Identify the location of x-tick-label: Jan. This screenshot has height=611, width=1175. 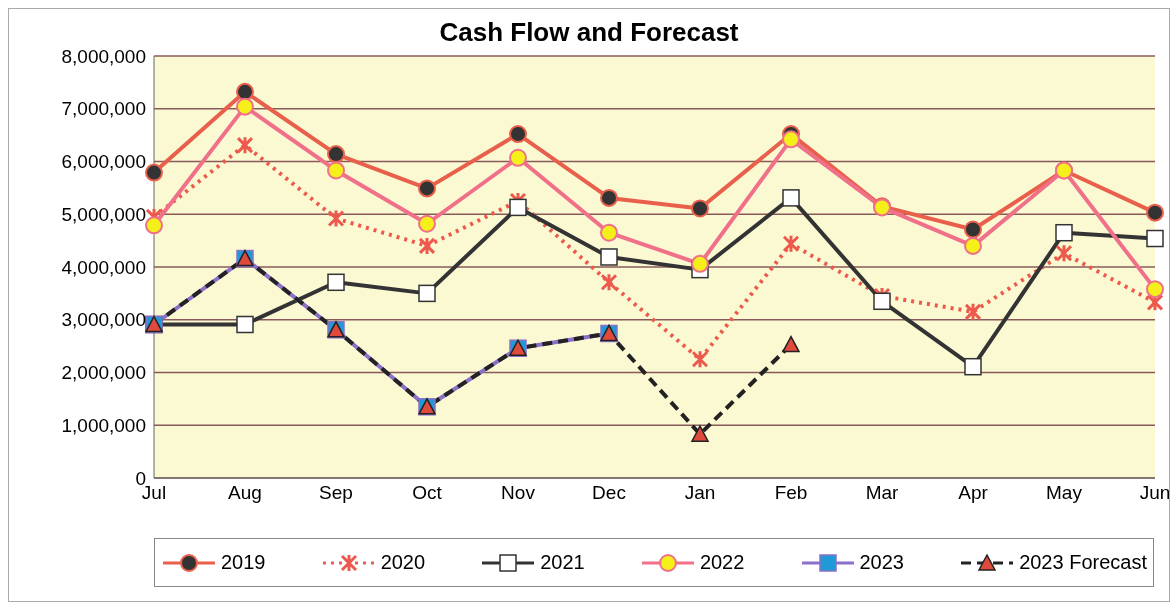
(700, 493).